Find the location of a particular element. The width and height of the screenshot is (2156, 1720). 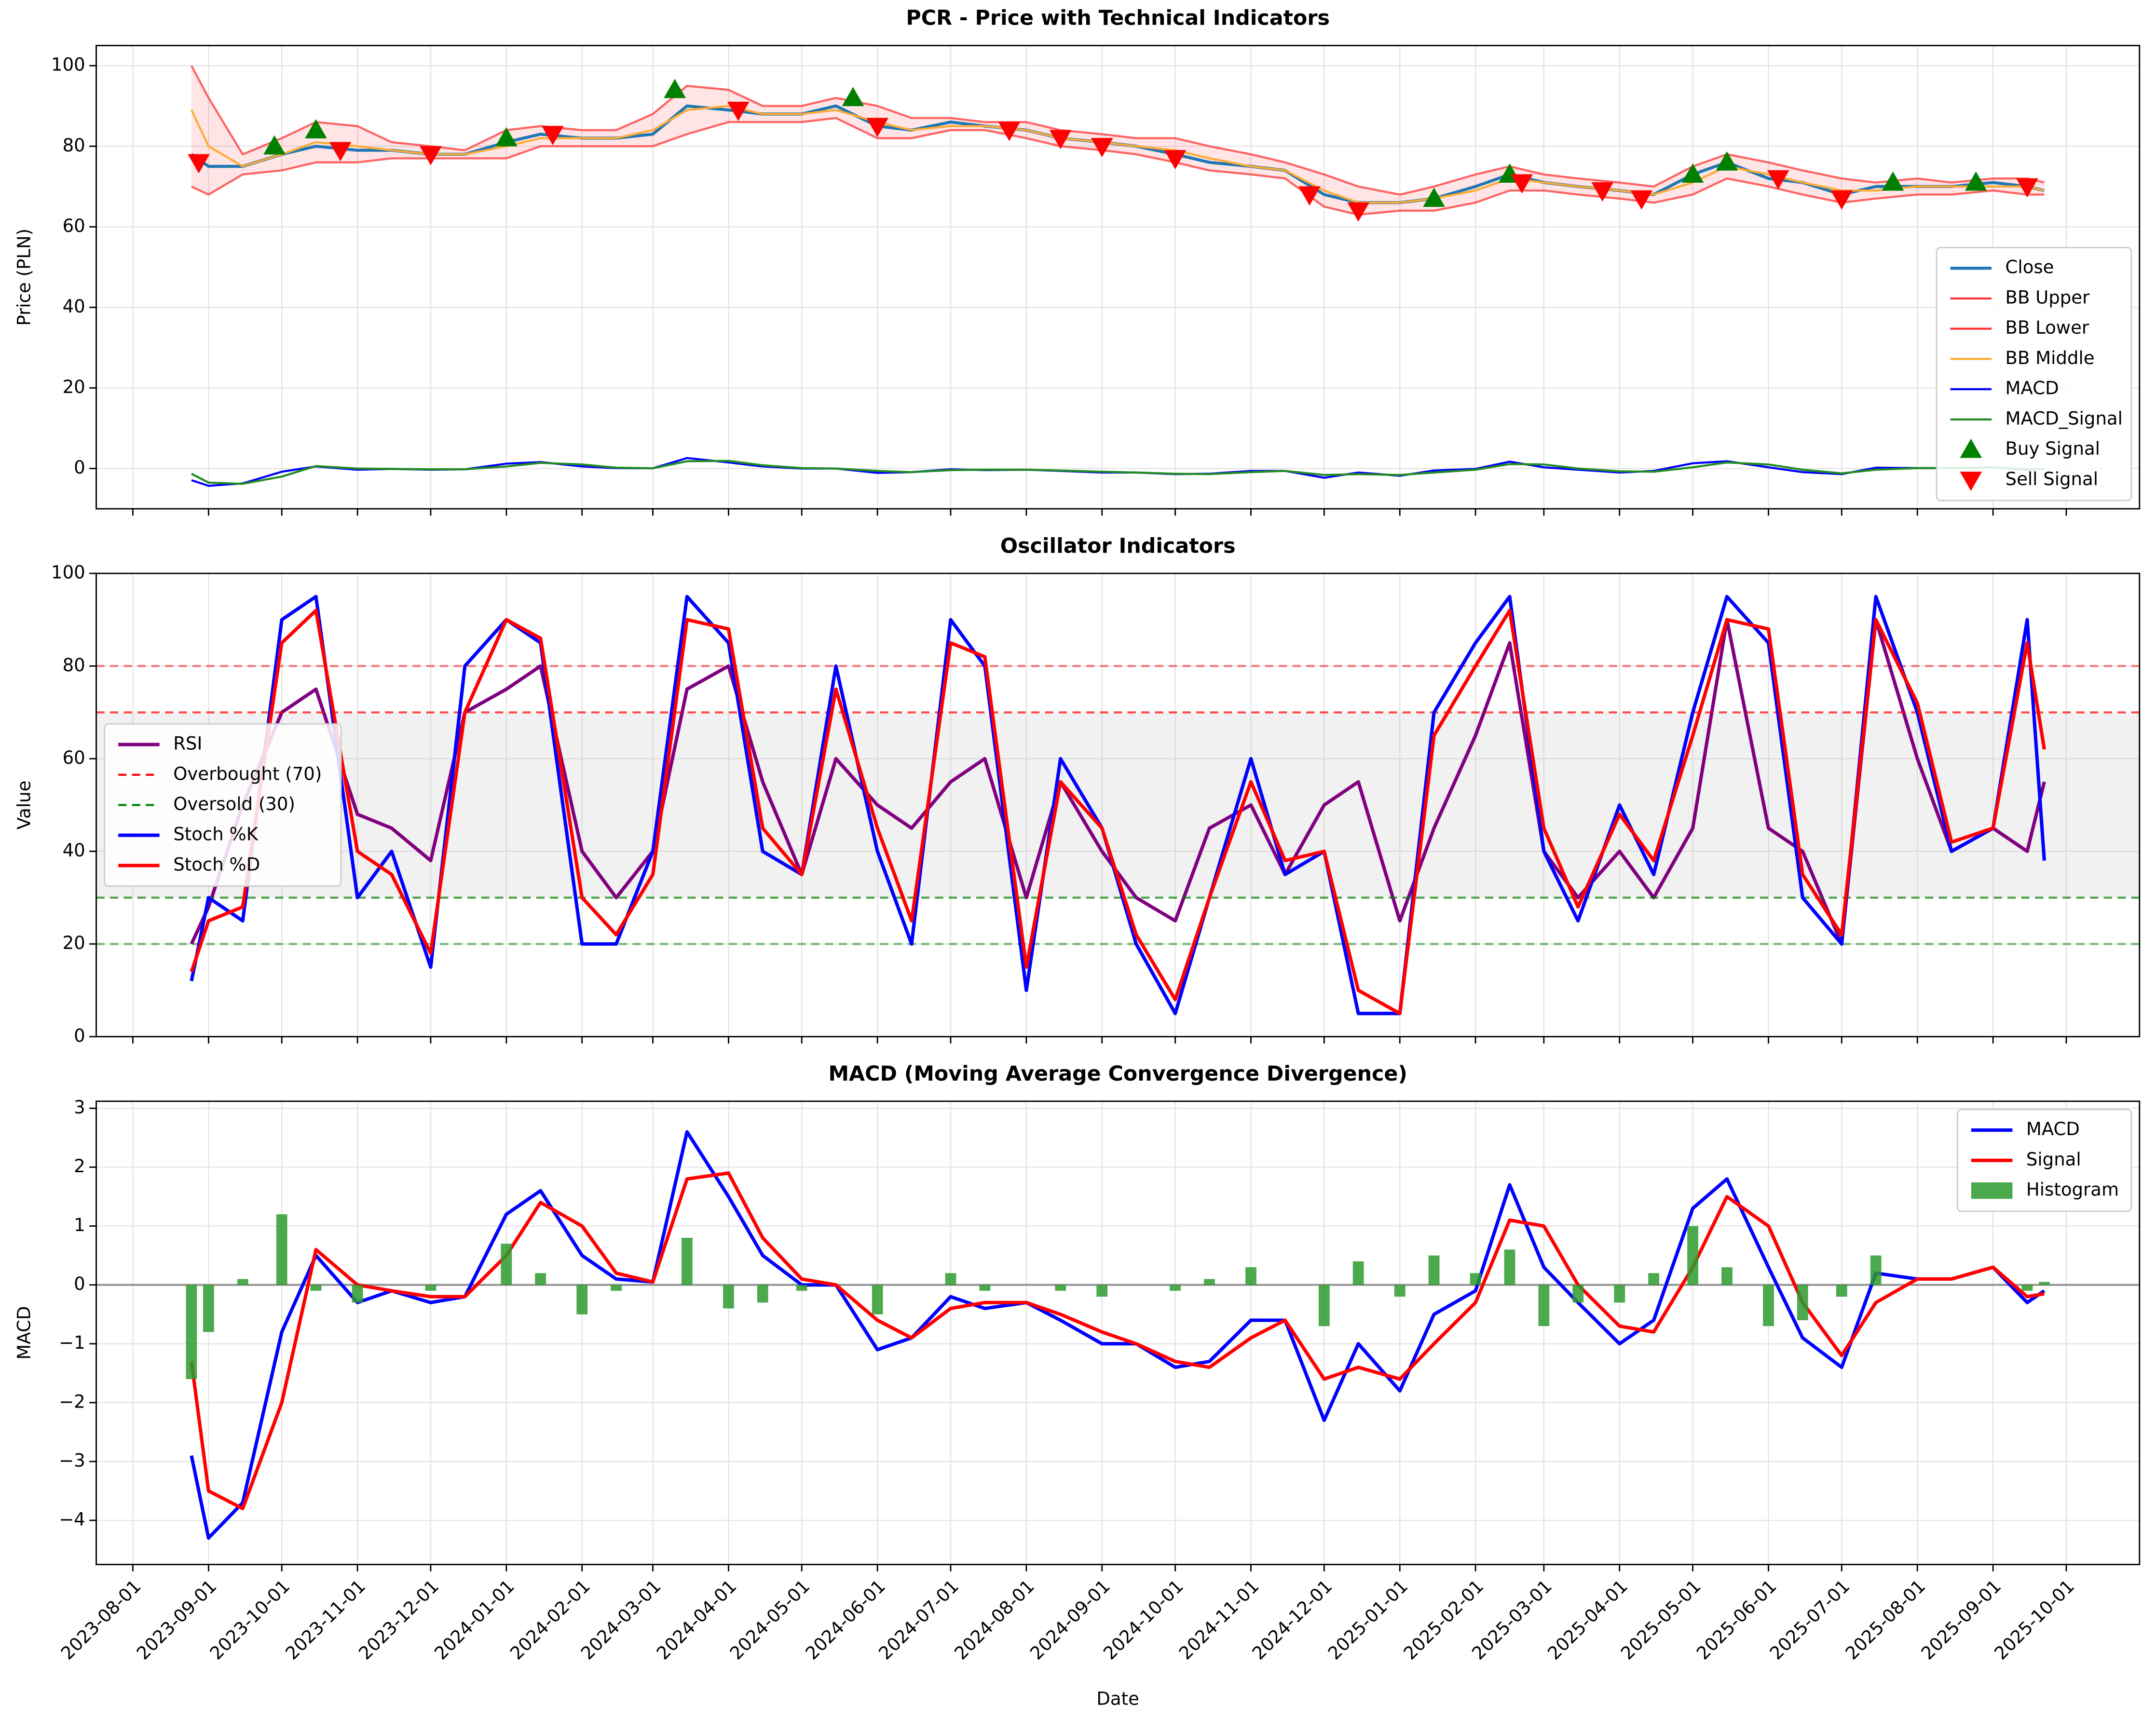

legend-label: Signal is located at coordinates (2053, 1159).